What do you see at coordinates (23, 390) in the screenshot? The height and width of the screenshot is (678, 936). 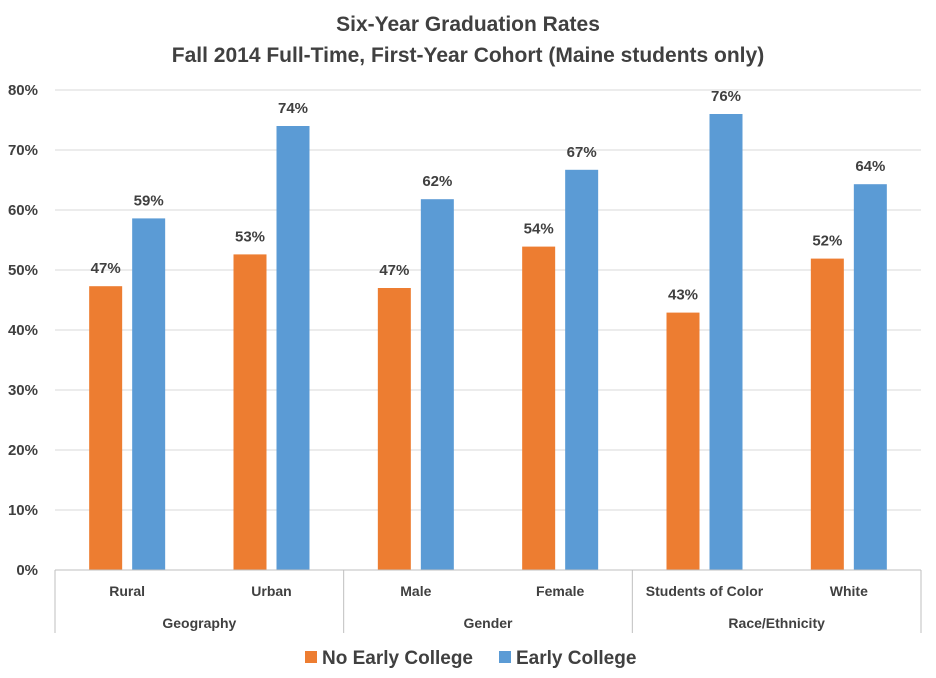 I see `y-tick-label: 30%` at bounding box center [23, 390].